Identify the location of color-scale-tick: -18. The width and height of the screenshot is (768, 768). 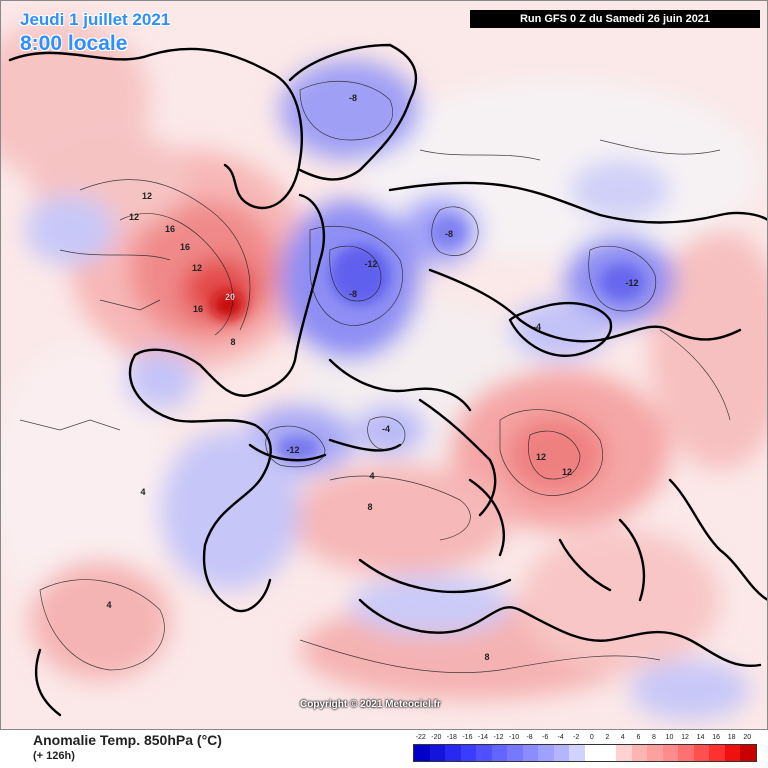
(451, 737).